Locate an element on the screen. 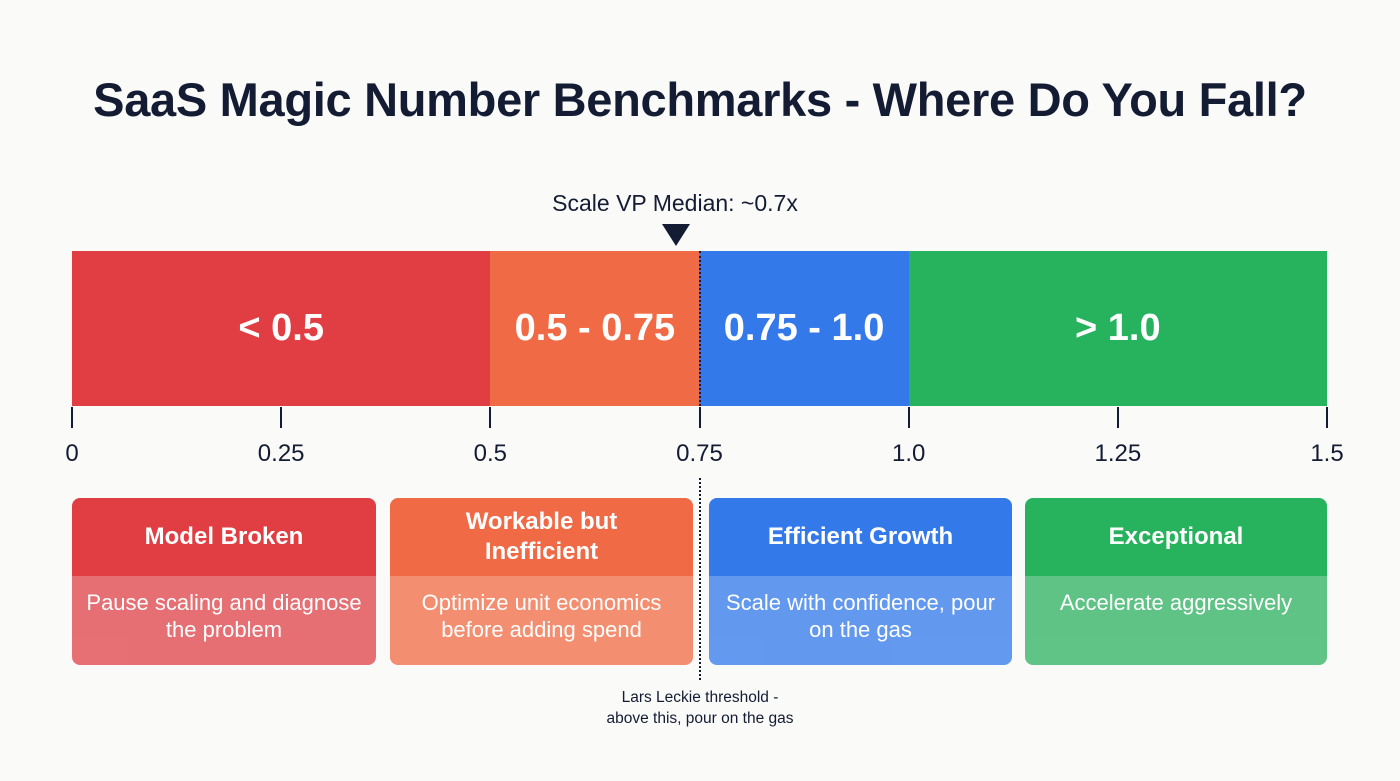 The image size is (1400, 781). segment-label: 0.5 - 0.75 is located at coordinates (595, 328).